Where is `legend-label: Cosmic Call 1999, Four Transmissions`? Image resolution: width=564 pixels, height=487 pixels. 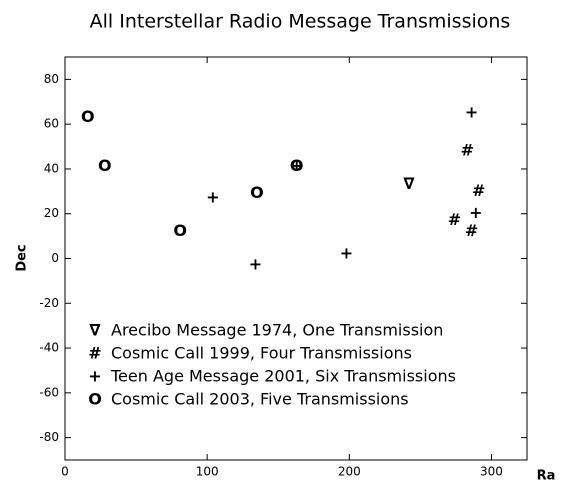 legend-label: Cosmic Call 1999, Four Transmissions is located at coordinates (261, 353).